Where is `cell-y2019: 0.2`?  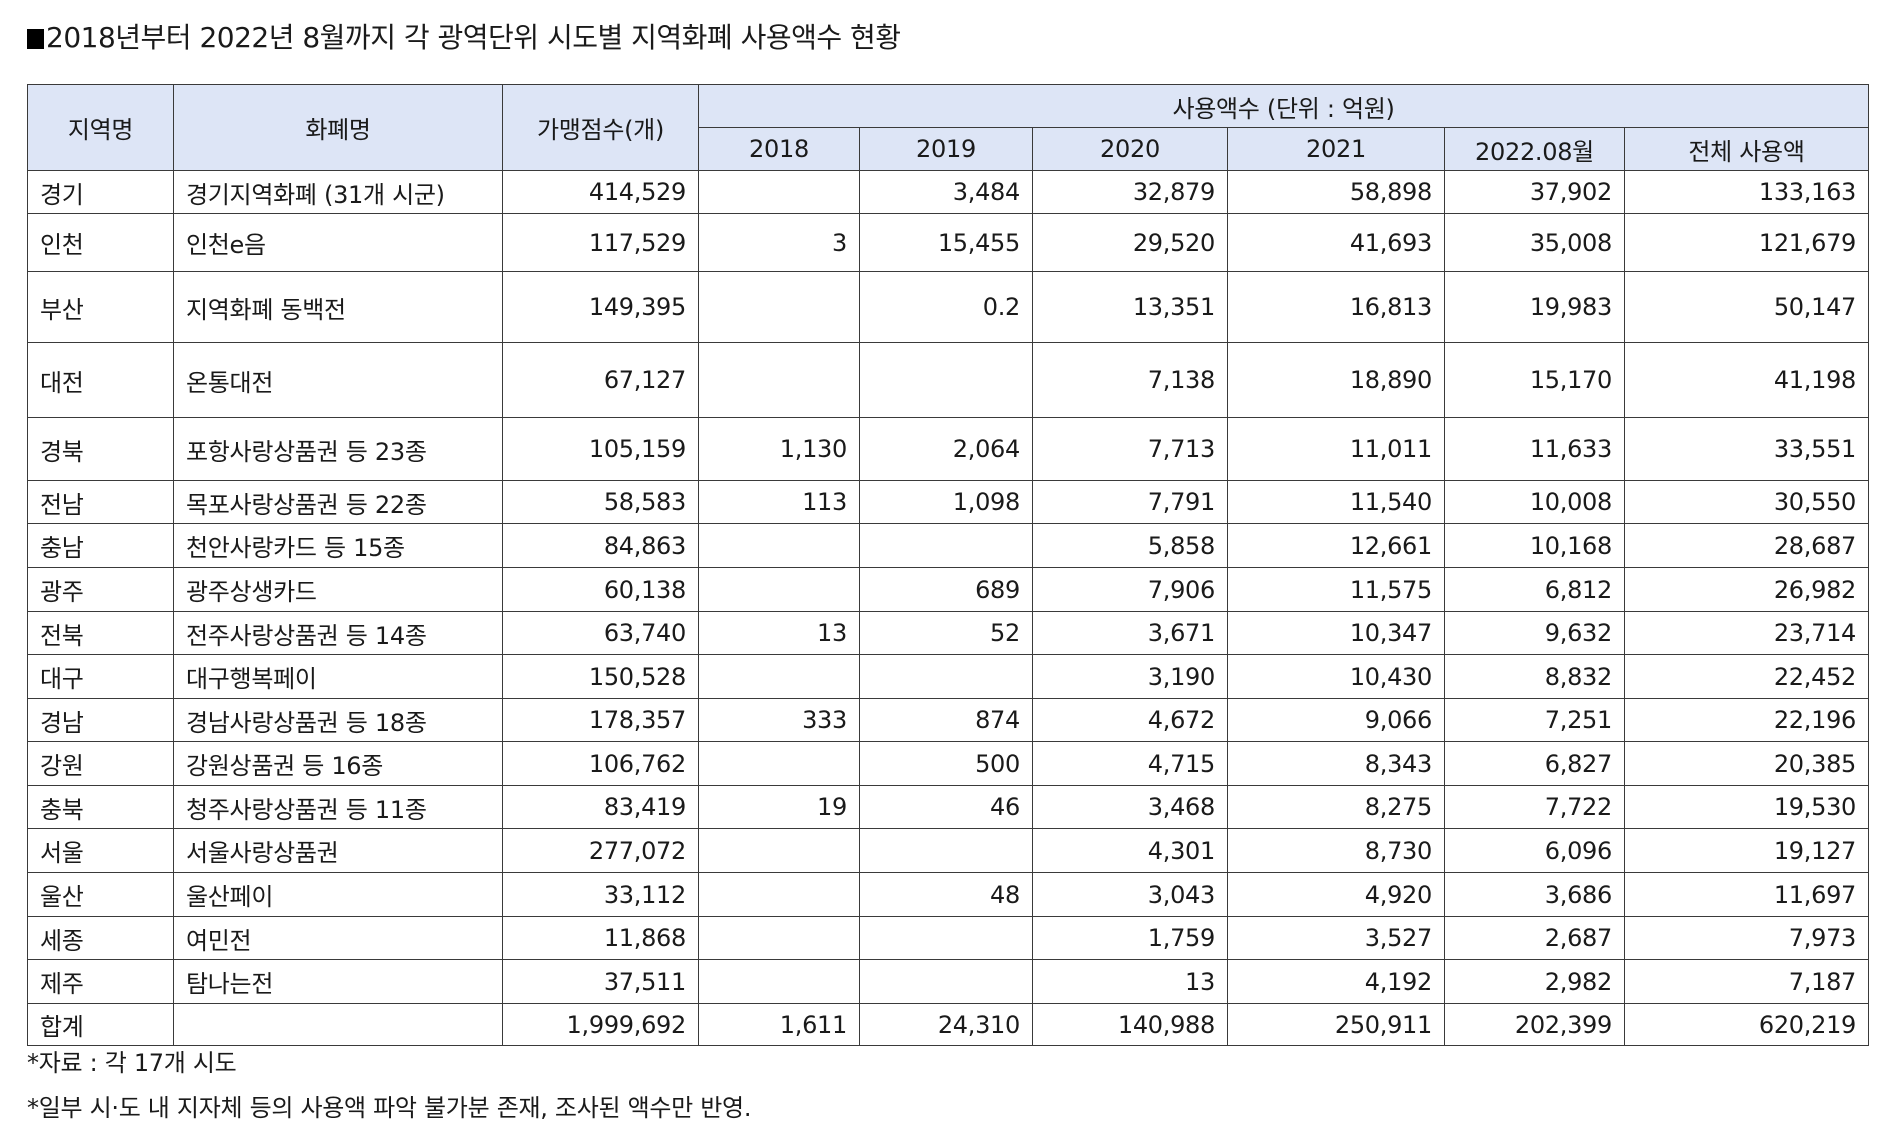
cell-y2019: 0.2 is located at coordinates (946, 307).